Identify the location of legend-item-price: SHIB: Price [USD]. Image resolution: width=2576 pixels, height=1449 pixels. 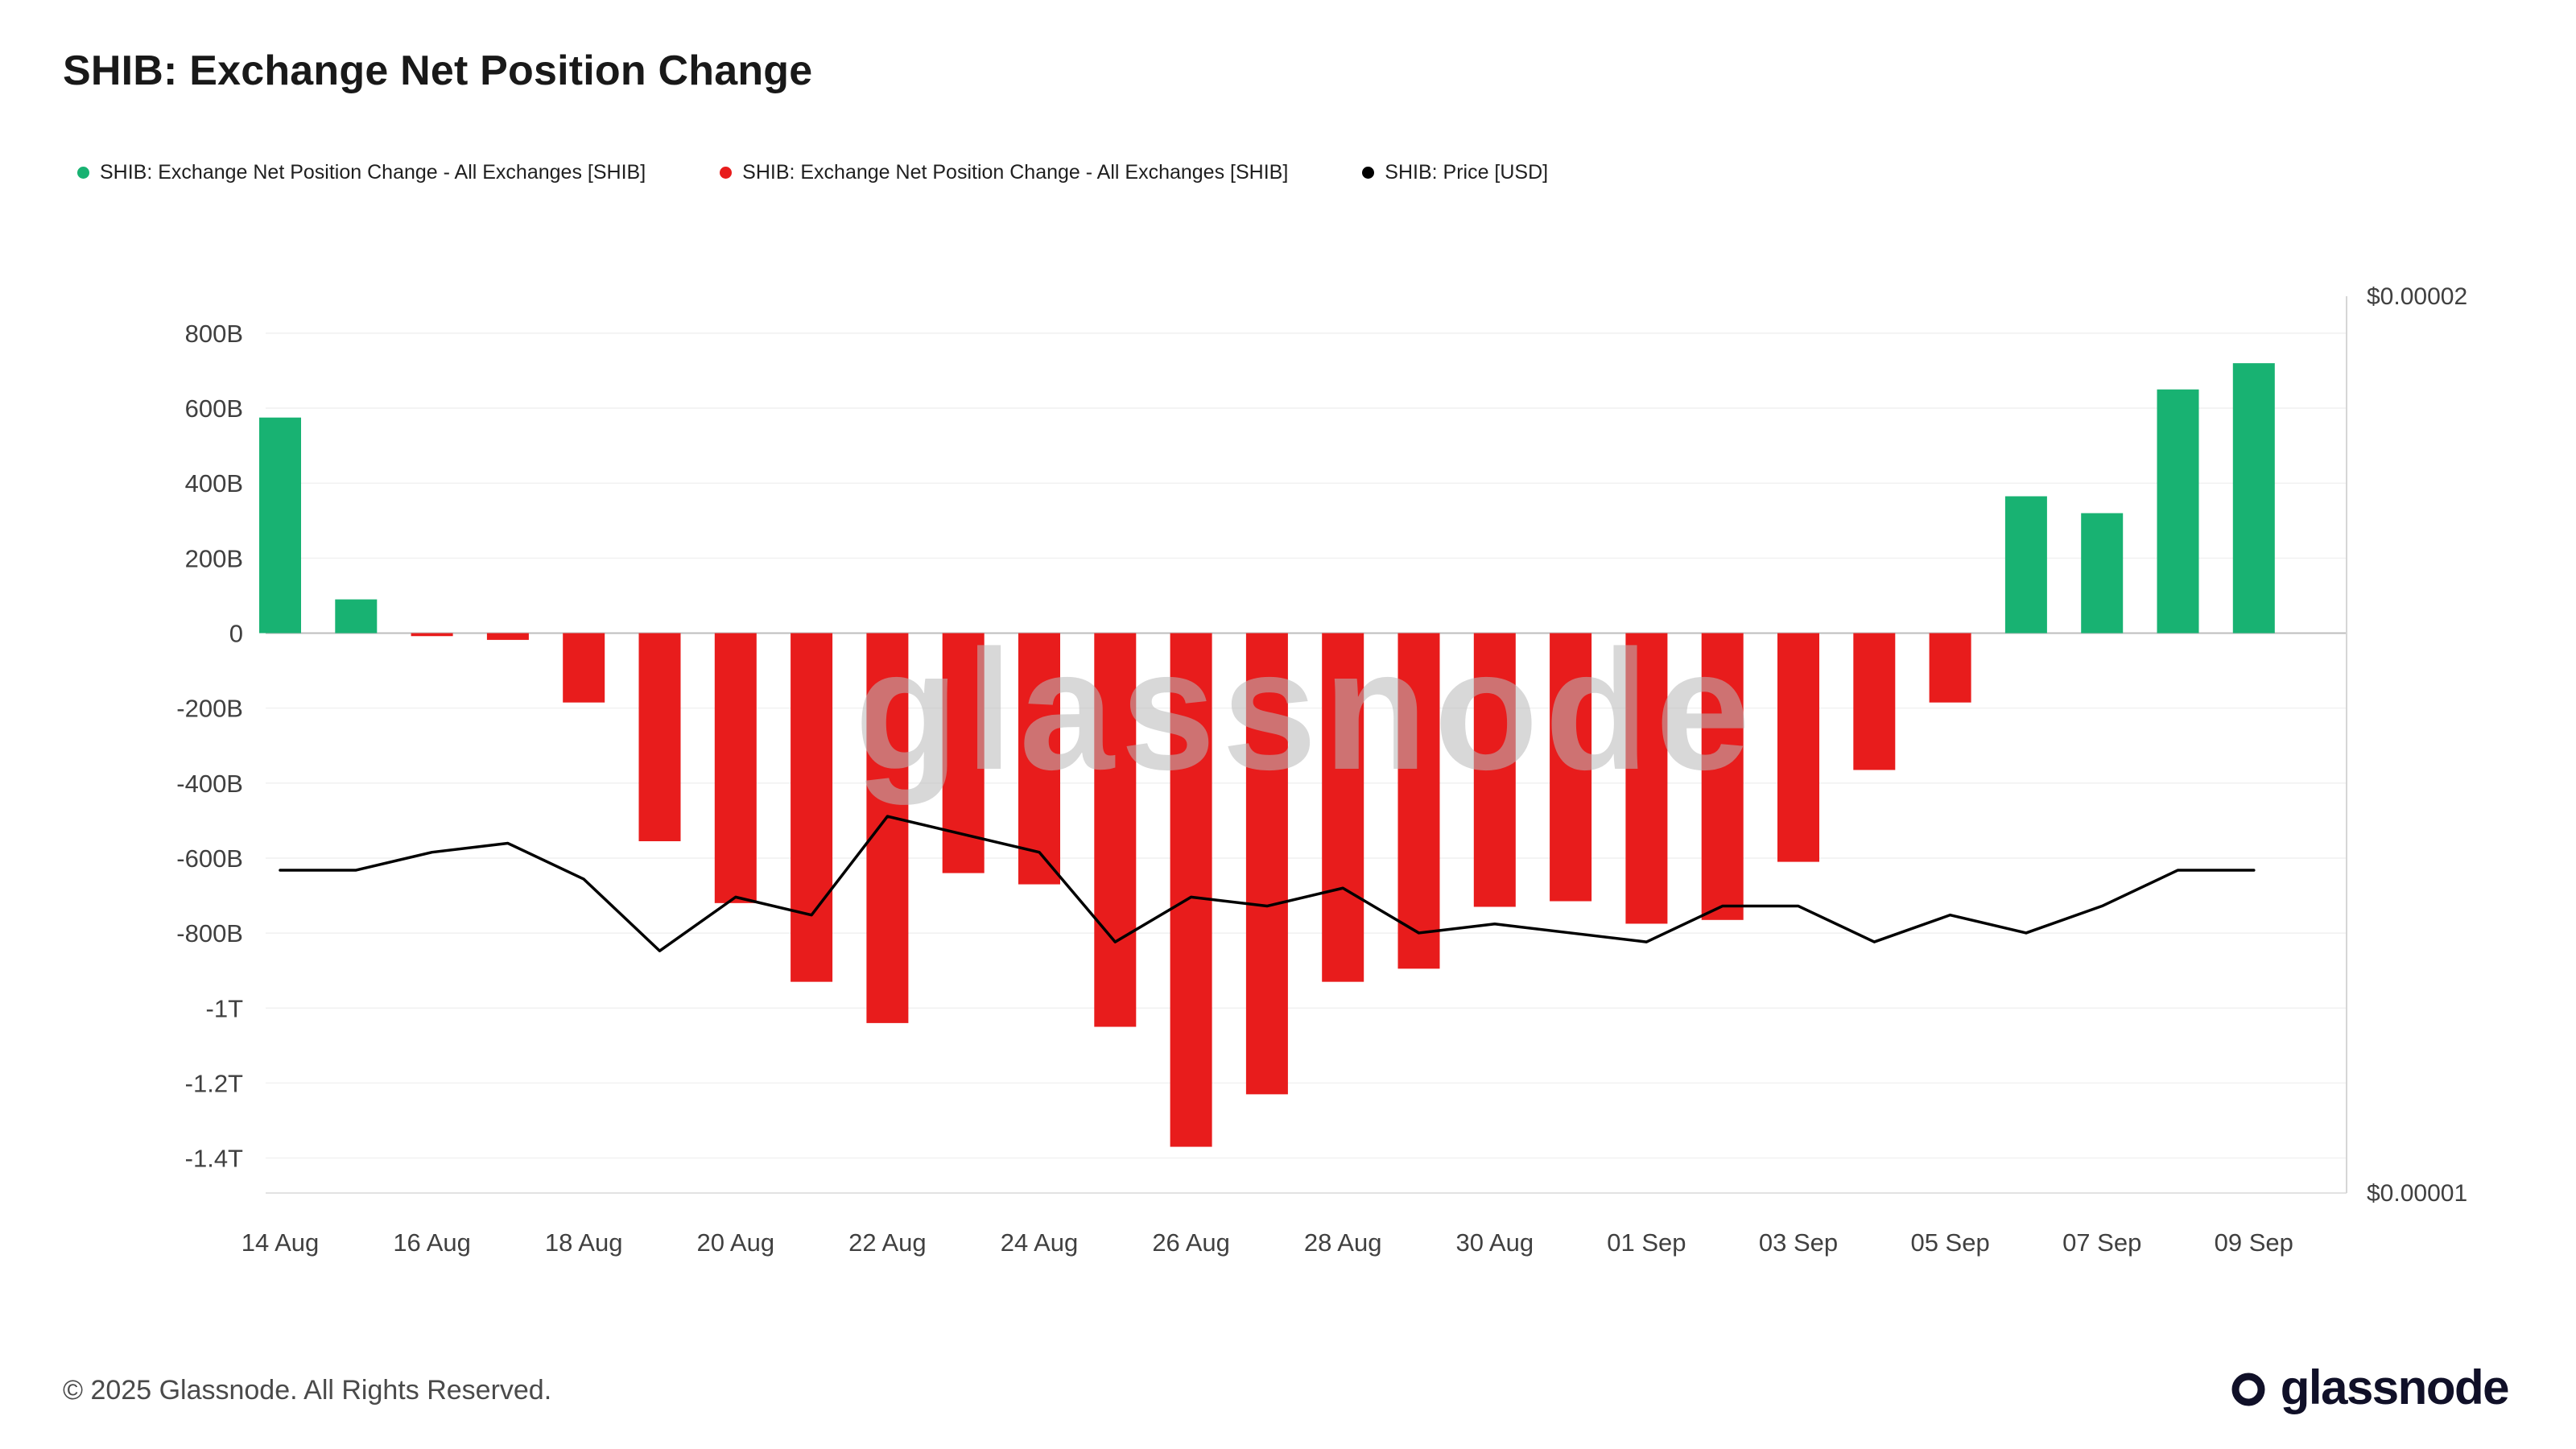
(1455, 172).